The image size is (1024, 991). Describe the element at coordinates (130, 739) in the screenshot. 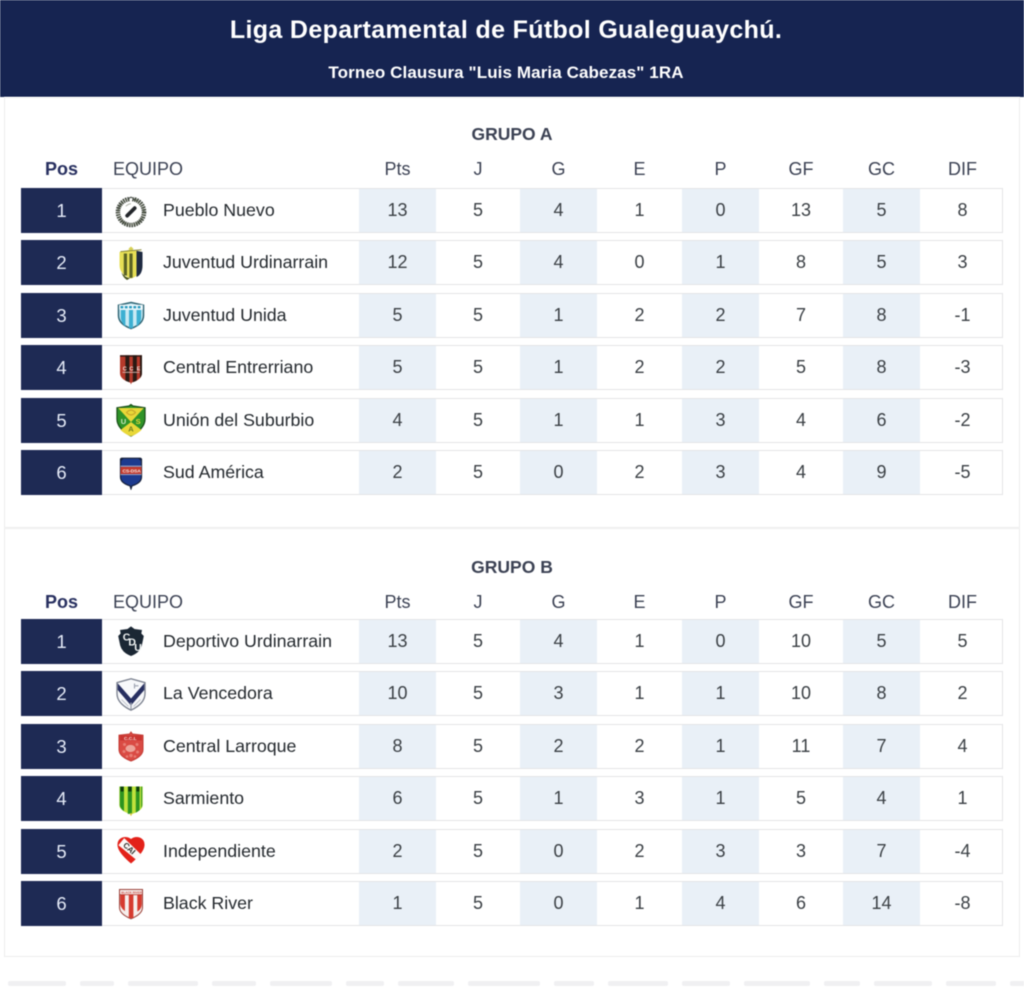

I see `svg-text: C.C.L` at that location.